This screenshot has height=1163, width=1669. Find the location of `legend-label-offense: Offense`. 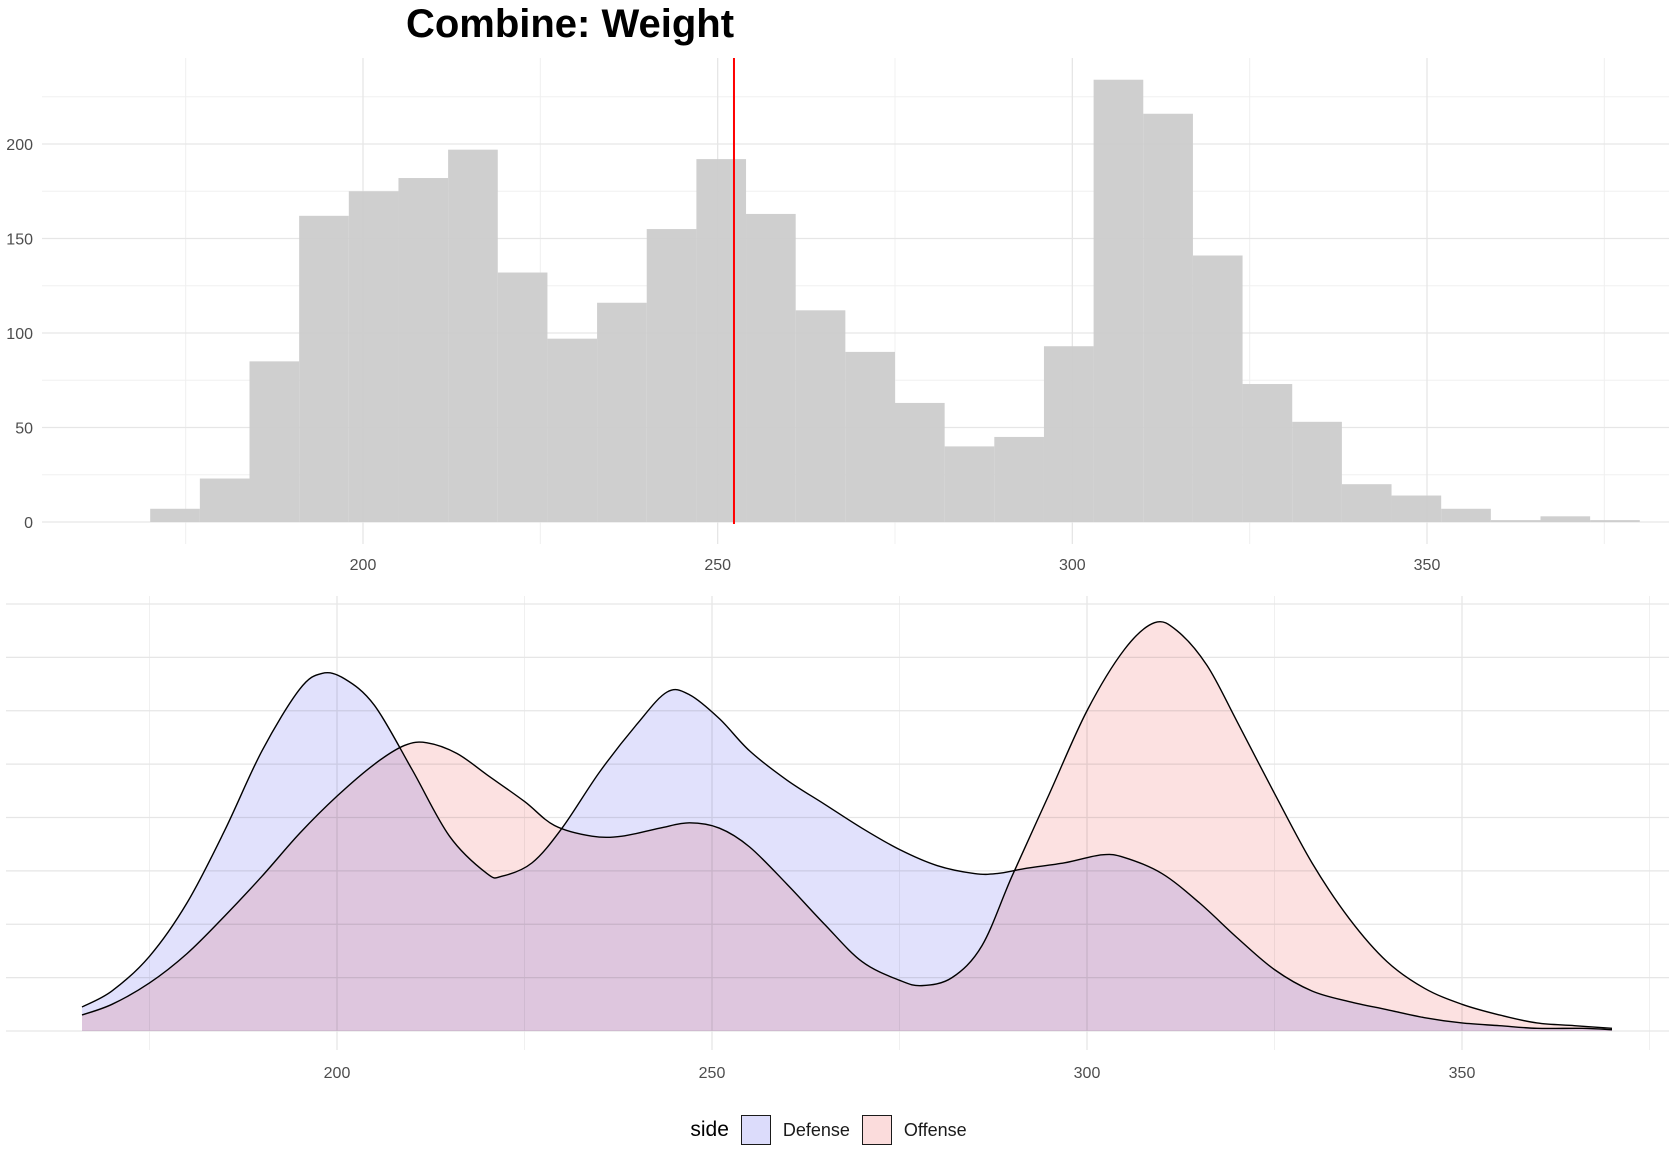

legend-label-offense: Offense is located at coordinates (935, 1129).